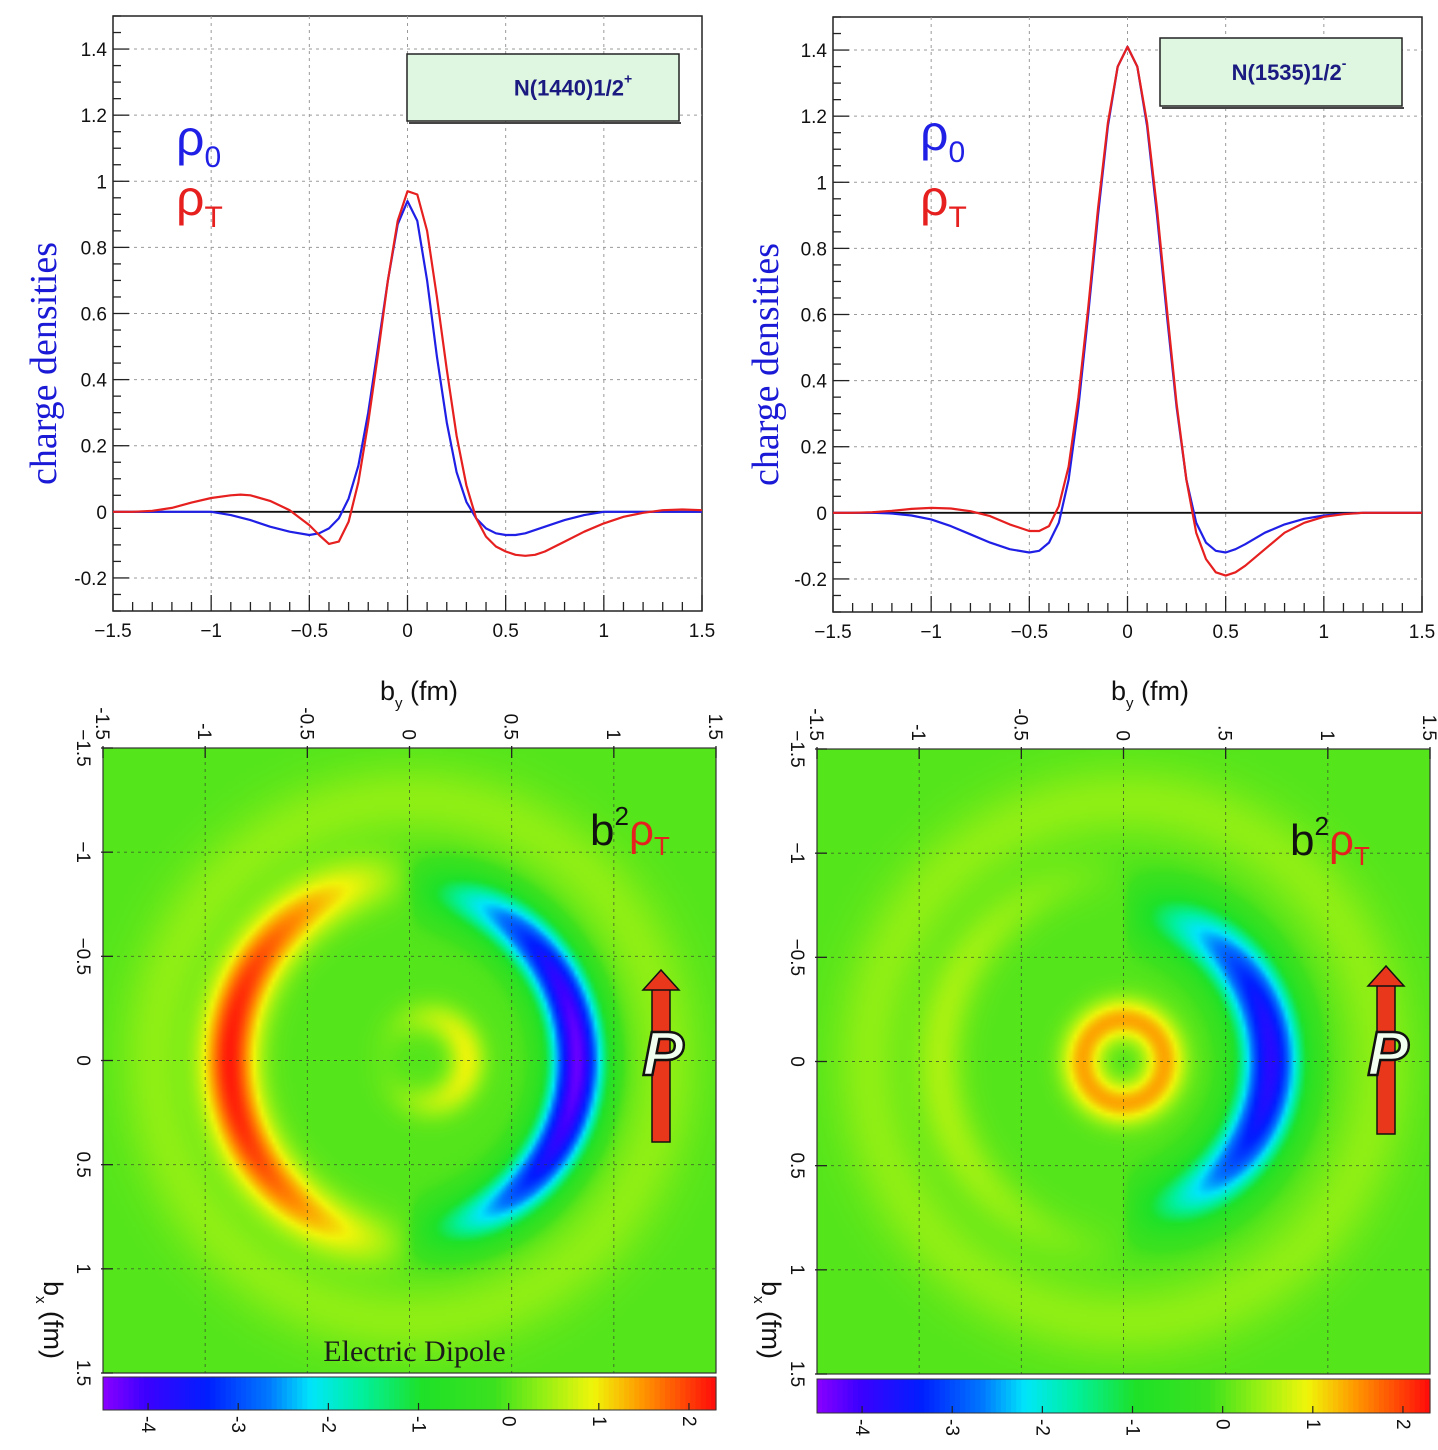 This screenshot has height=1450, width=1438. Describe the element at coordinates (327, 1424) in the screenshot. I see `colorbar-tick-label: -2` at that location.